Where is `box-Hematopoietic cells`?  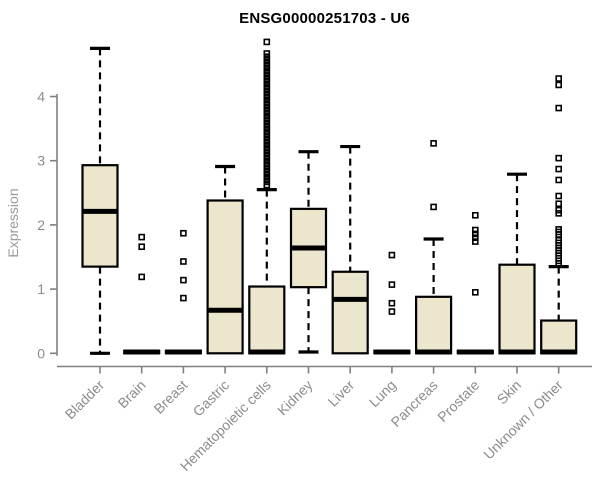 box-Hematopoietic cells is located at coordinates (267, 320).